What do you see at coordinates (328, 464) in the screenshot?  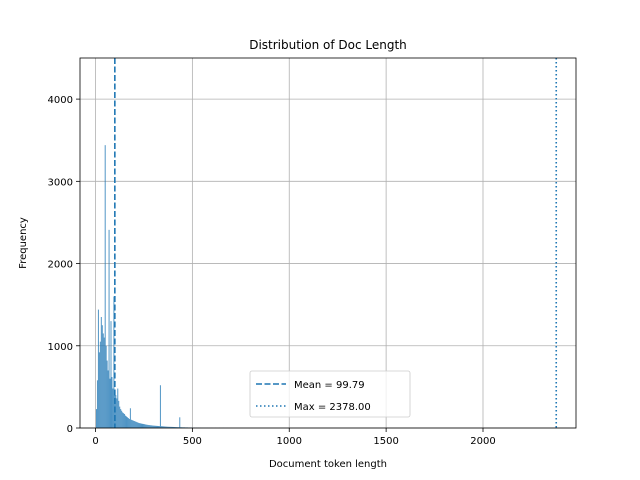 I see `x-axis-label: Document token length` at bounding box center [328, 464].